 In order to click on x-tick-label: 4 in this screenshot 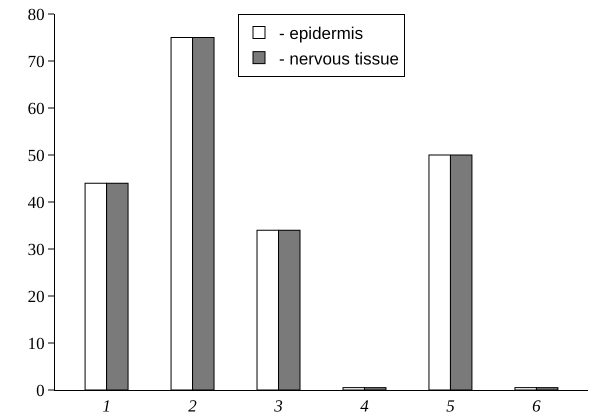, I will do `click(365, 406)`.